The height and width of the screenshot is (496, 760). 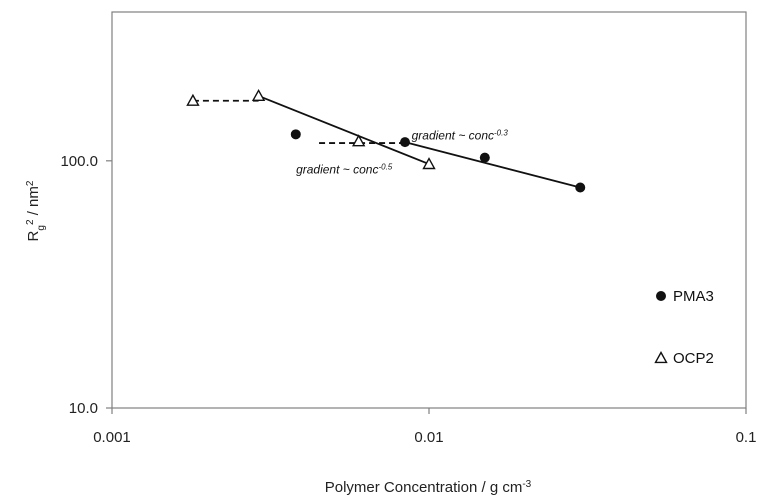 What do you see at coordinates (344, 169) in the screenshot?
I see `gradient-annotation: gradient ~ conc-0.5` at bounding box center [344, 169].